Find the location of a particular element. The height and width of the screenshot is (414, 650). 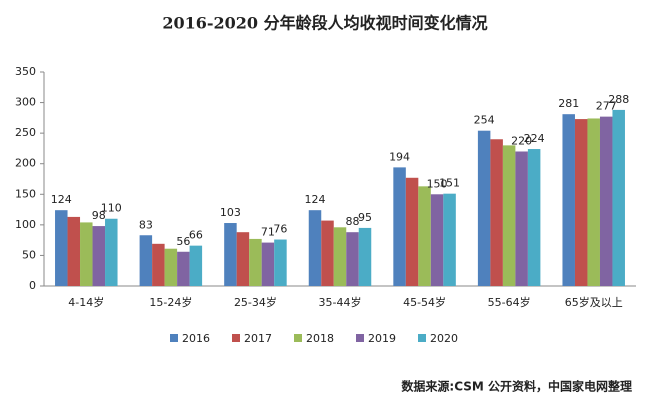

data-label: 220 is located at coordinates (521, 140).